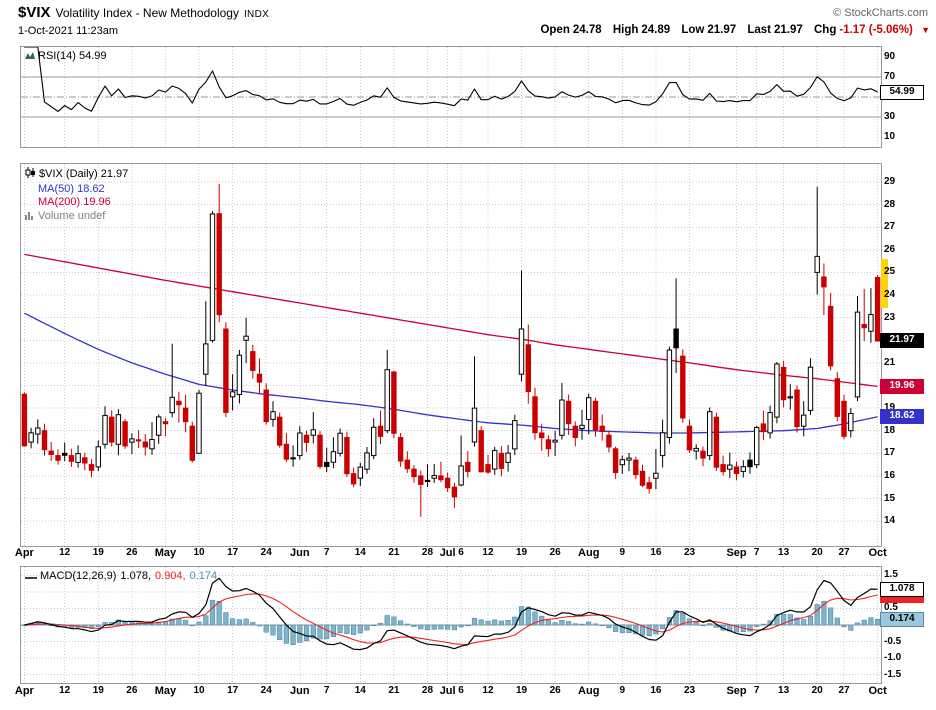 Image resolution: width=936 pixels, height=710 pixels. I want to click on rsi-legend-label: RSI(14) 54.99, so click(72, 56).